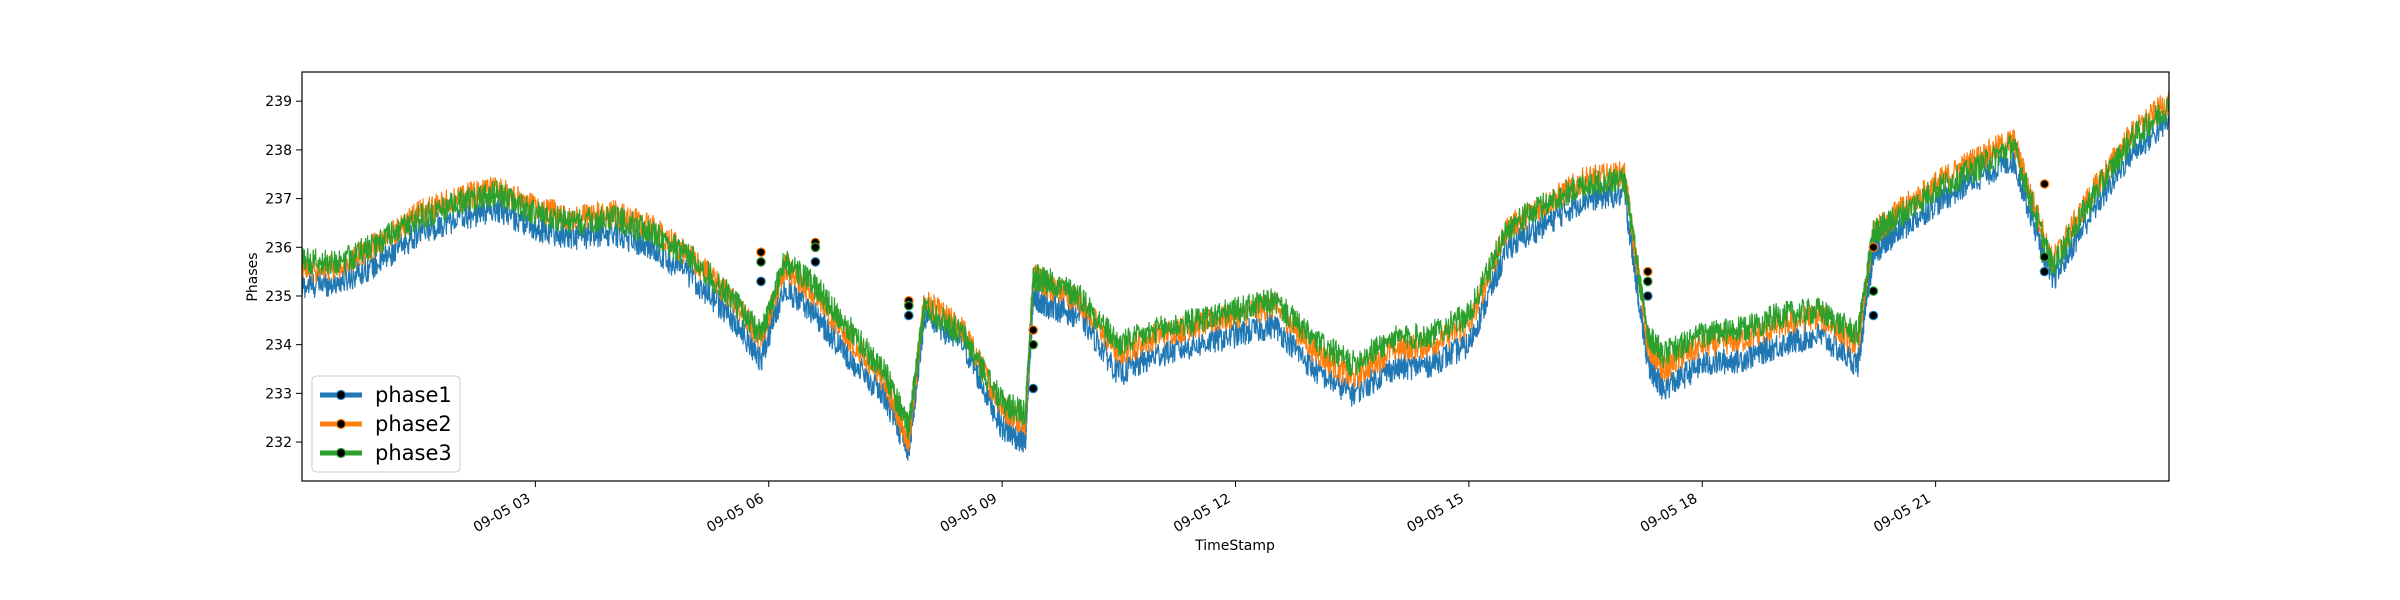 This screenshot has height=600, width=2400. Describe the element at coordinates (413, 395) in the screenshot. I see `legend-label-phase1: phase1` at that location.